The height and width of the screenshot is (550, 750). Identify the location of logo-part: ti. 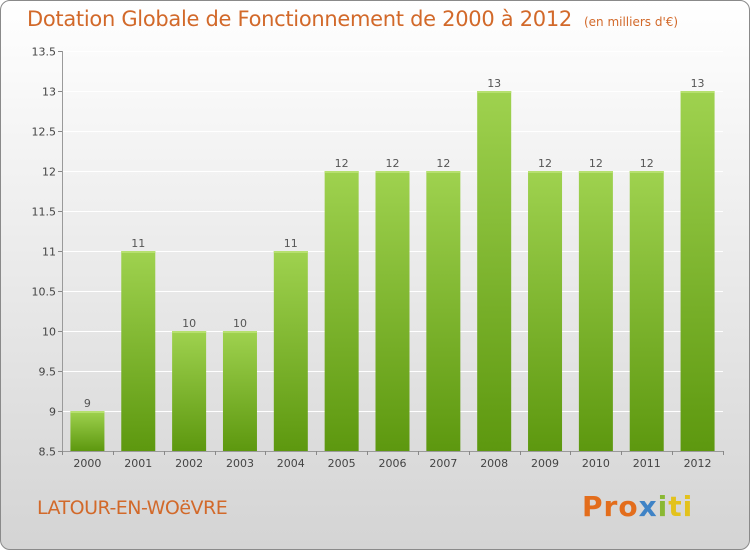
(681, 506).